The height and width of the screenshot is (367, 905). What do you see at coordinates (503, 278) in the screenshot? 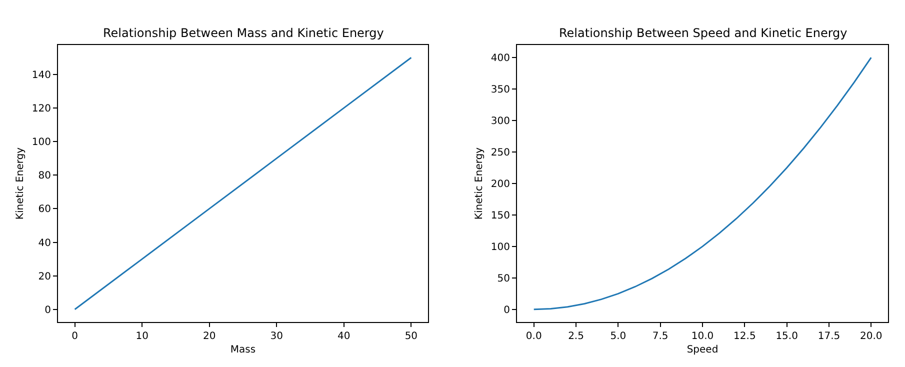
I see `y-tick-label: 50` at bounding box center [503, 278].